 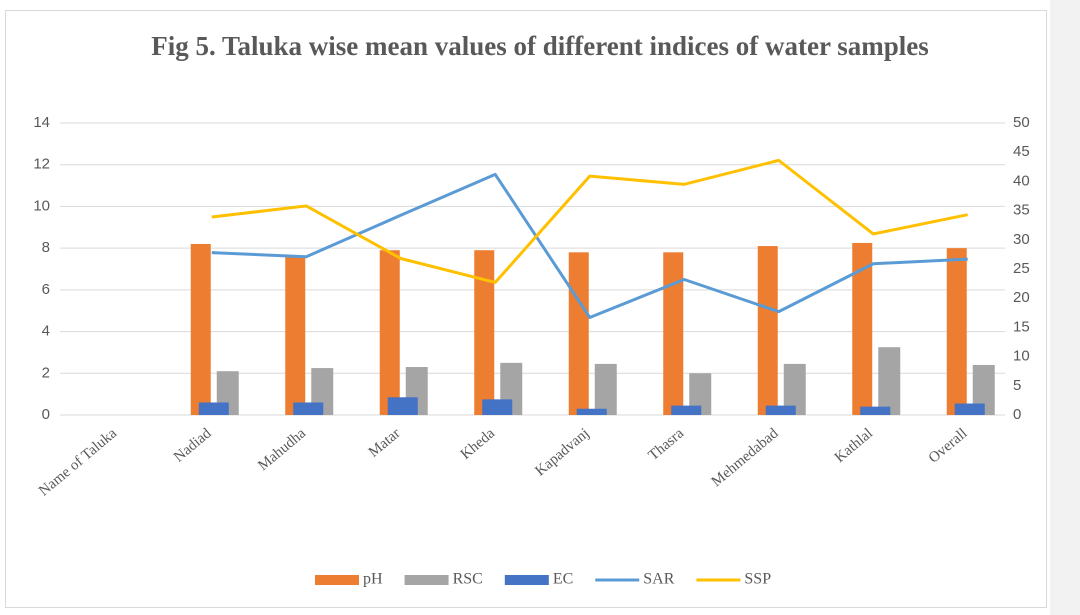 I want to click on y-tick-label: 10, so click(x=41, y=205).